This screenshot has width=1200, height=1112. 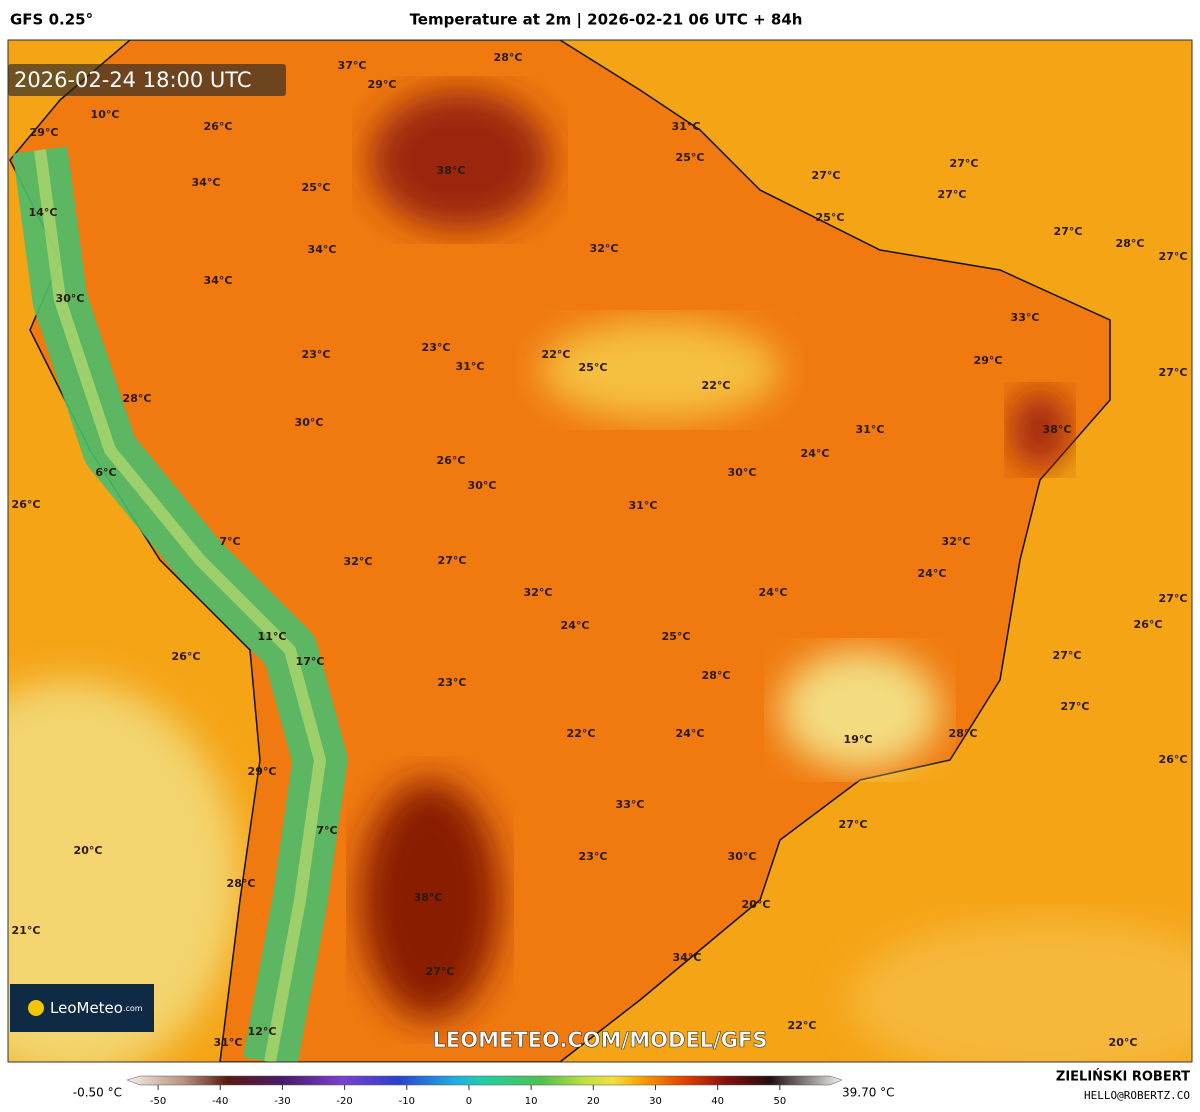 I want to click on colorbar-tick-label: -20, so click(x=344, y=1101).